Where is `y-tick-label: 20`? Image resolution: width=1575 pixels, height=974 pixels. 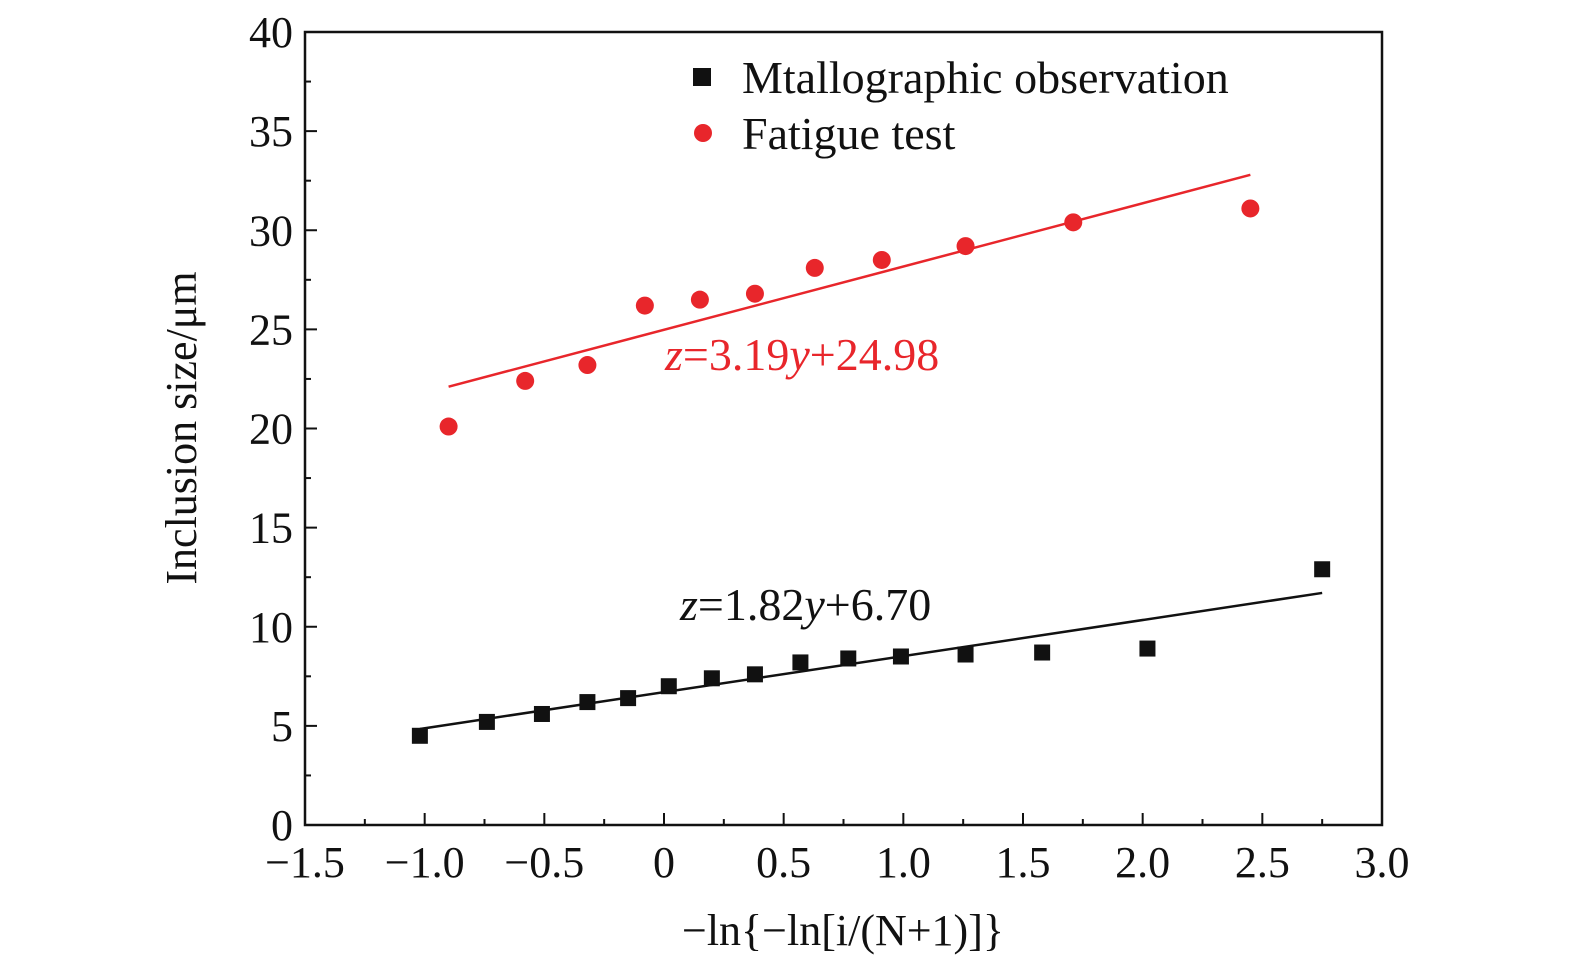 y-tick-label: 20 is located at coordinates (271, 429).